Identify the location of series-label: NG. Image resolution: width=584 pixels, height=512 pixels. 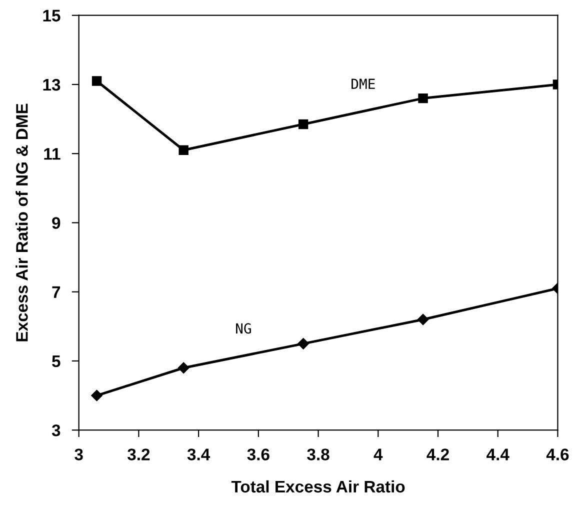
(243, 328).